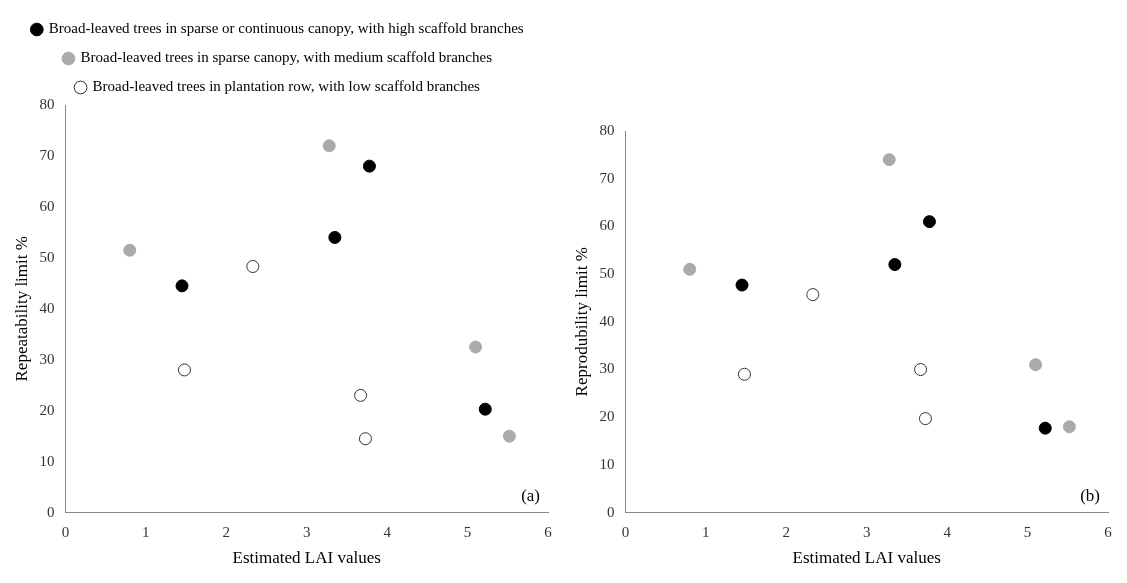 The width and height of the screenshot is (1127, 583). Describe the element at coordinates (286, 86) in the screenshot. I see `legend-label: Broad-leaved trees in plantation row, with low scaffold branches` at that location.